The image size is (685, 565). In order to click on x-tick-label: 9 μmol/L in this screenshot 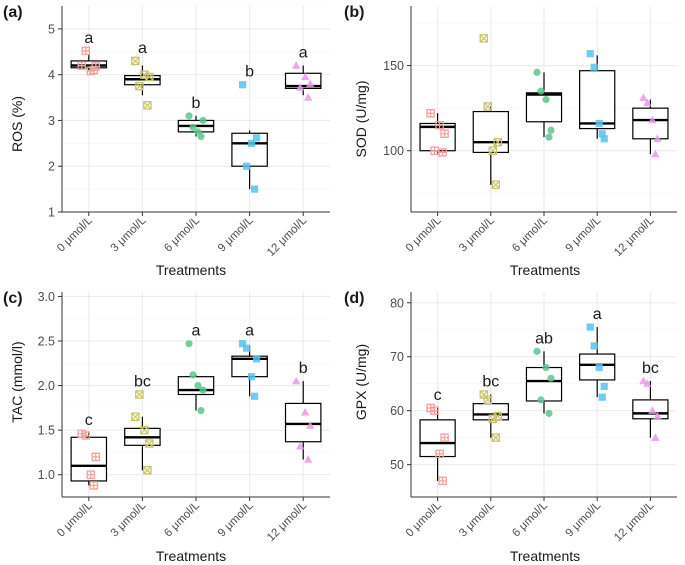, I will do `click(583, 519)`.